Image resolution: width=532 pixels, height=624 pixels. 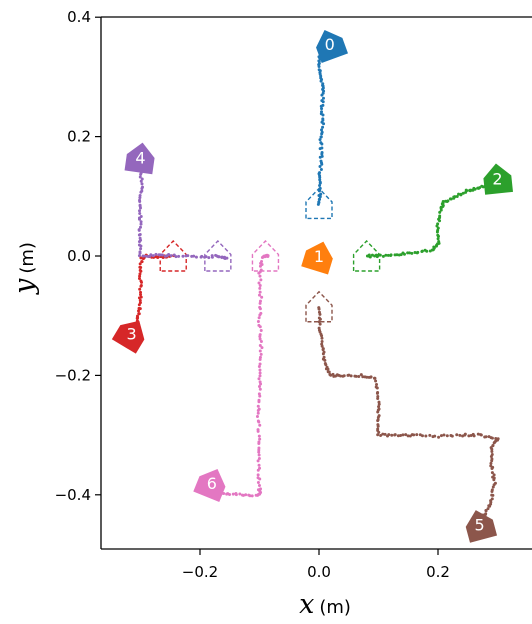 I want to click on robot-5-marker, so click(x=481, y=526).